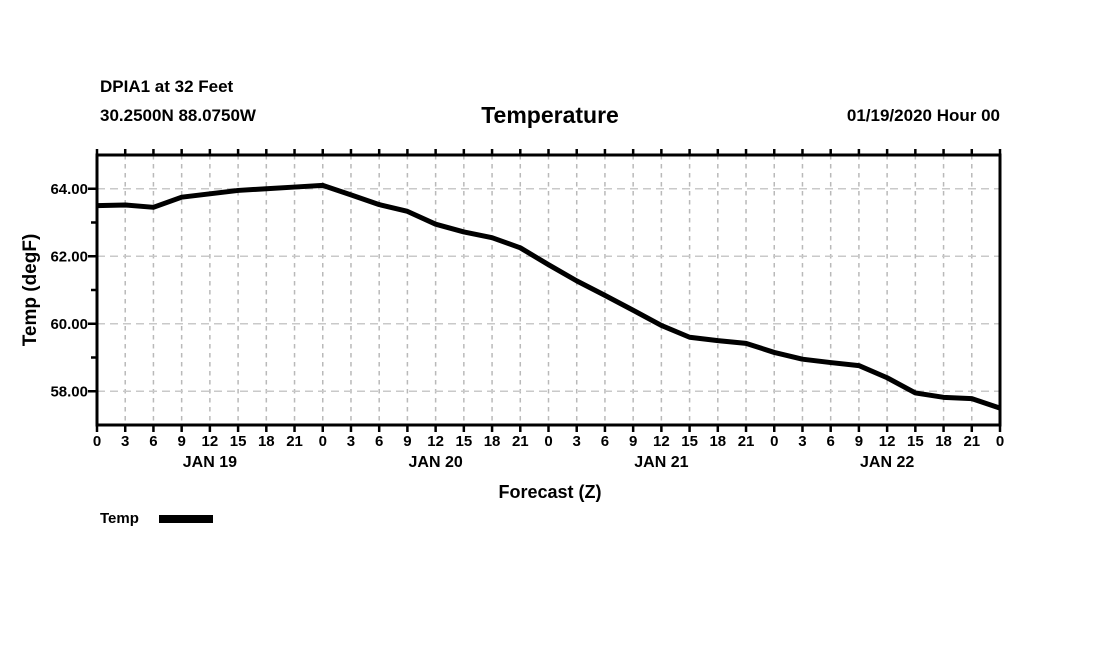 This screenshot has height=650, width=1100. What do you see at coordinates (550, 492) in the screenshot?
I see `x-axis-label: Forecast (Z)` at bounding box center [550, 492].